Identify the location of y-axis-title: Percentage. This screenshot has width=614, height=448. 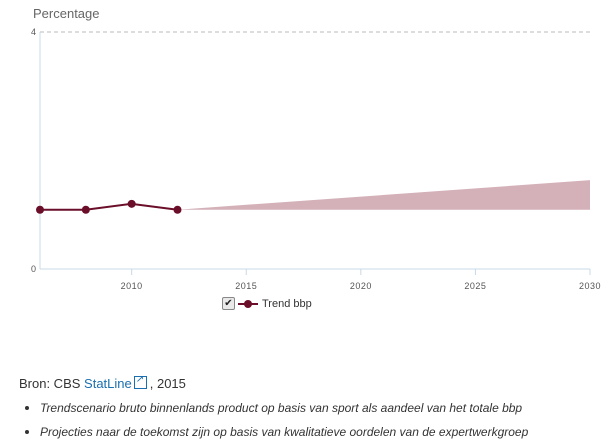
(66, 13).